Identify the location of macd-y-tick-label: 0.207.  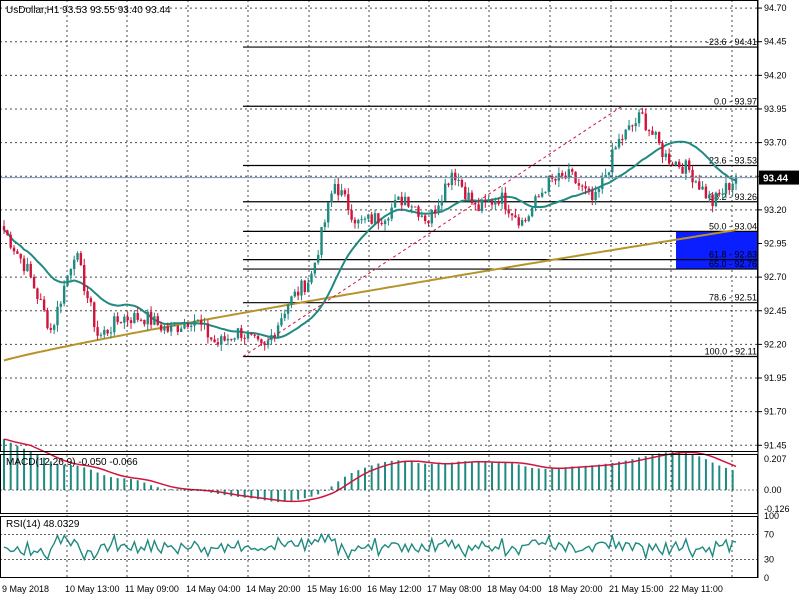
(775, 459).